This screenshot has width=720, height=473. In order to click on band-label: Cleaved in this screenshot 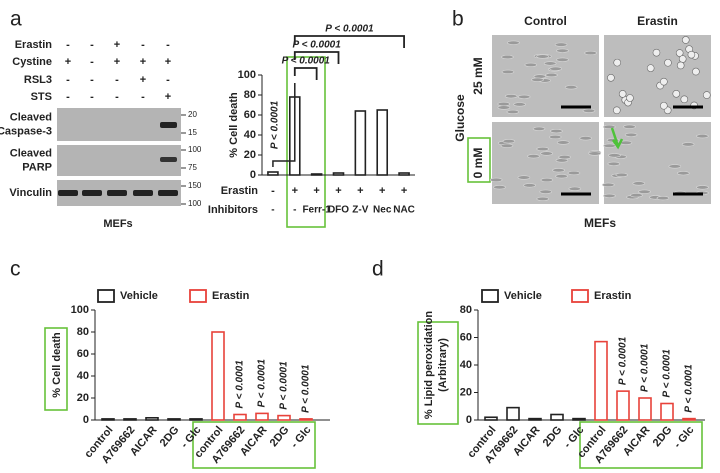, I will do `click(31, 153)`.